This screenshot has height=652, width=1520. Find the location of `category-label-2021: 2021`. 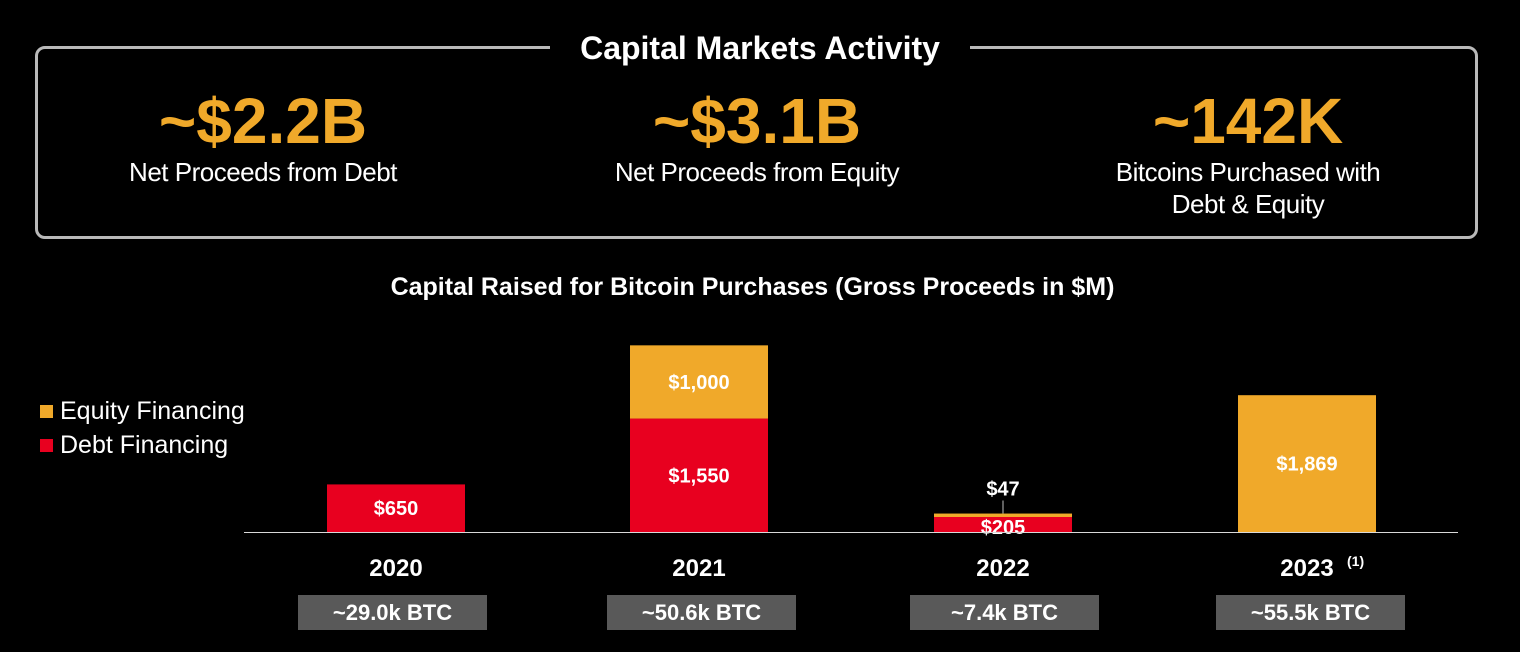

category-label-2021: 2021 is located at coordinates (698, 568).